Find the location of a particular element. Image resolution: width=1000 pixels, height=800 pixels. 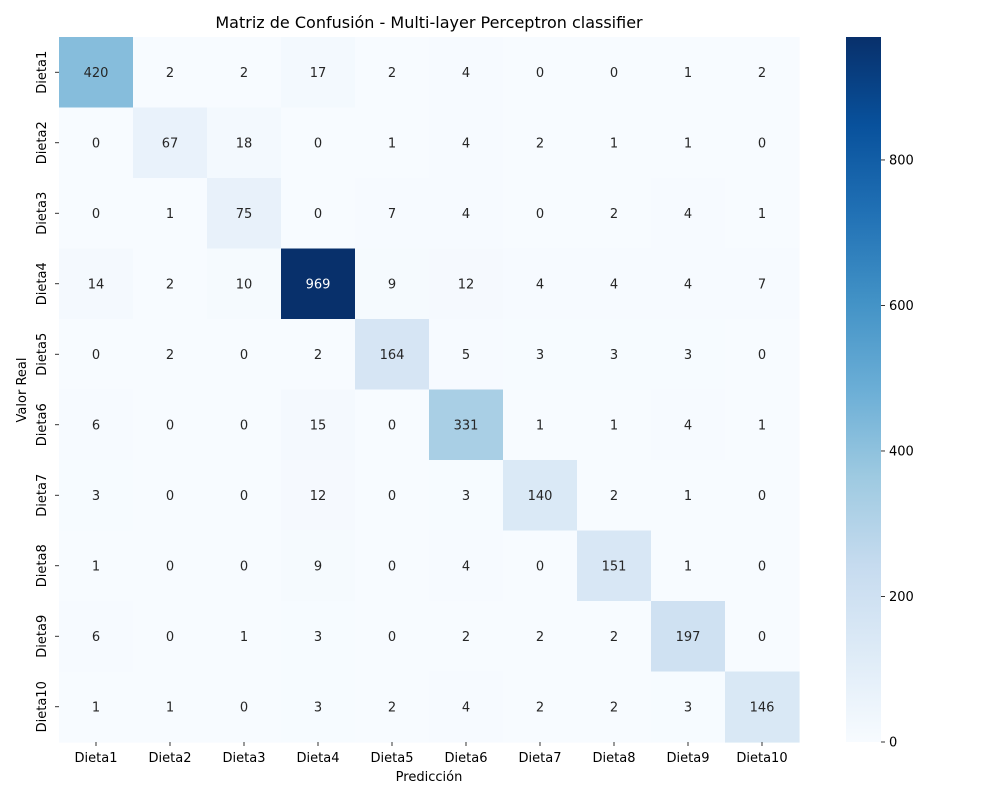

cell-value-label: 67 is located at coordinates (170, 143).